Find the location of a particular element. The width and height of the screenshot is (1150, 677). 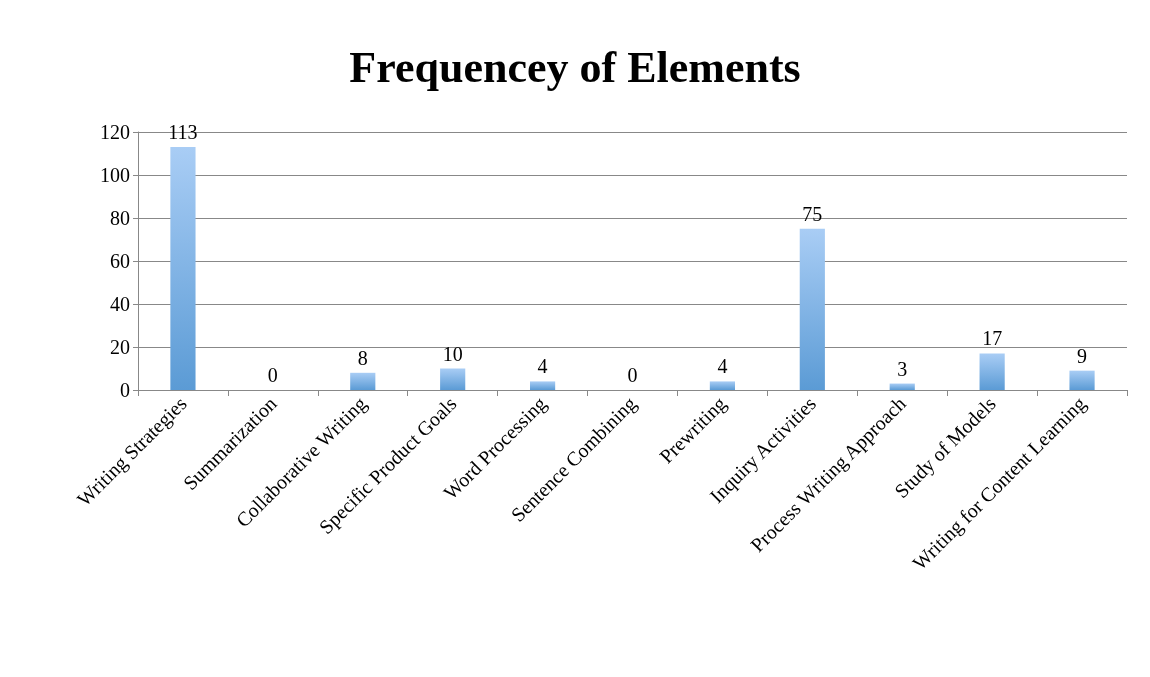

y-tick-label: 80 is located at coordinates (120, 218).